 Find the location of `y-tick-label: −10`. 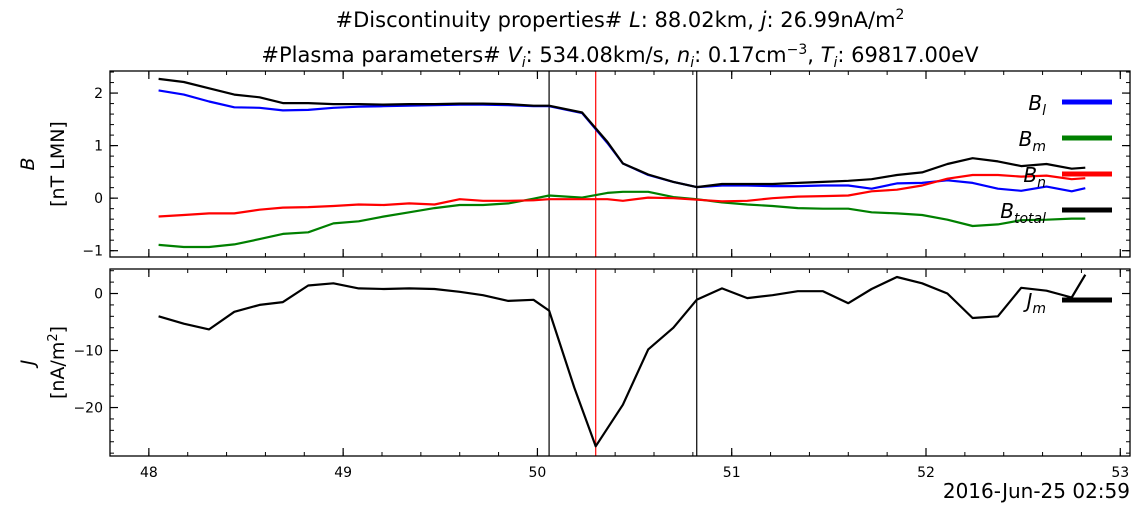

y-tick-label: −10 is located at coordinates (88, 352).